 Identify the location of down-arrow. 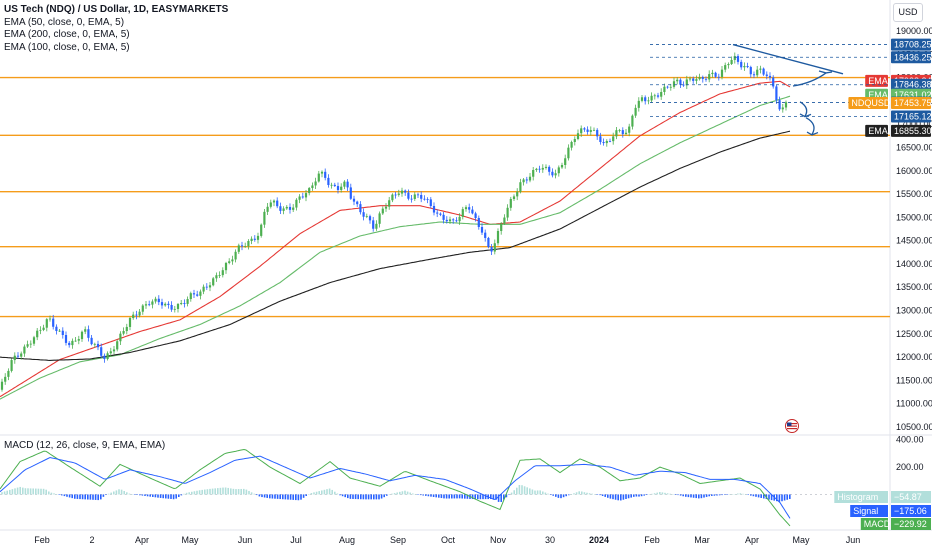
(803, 109).